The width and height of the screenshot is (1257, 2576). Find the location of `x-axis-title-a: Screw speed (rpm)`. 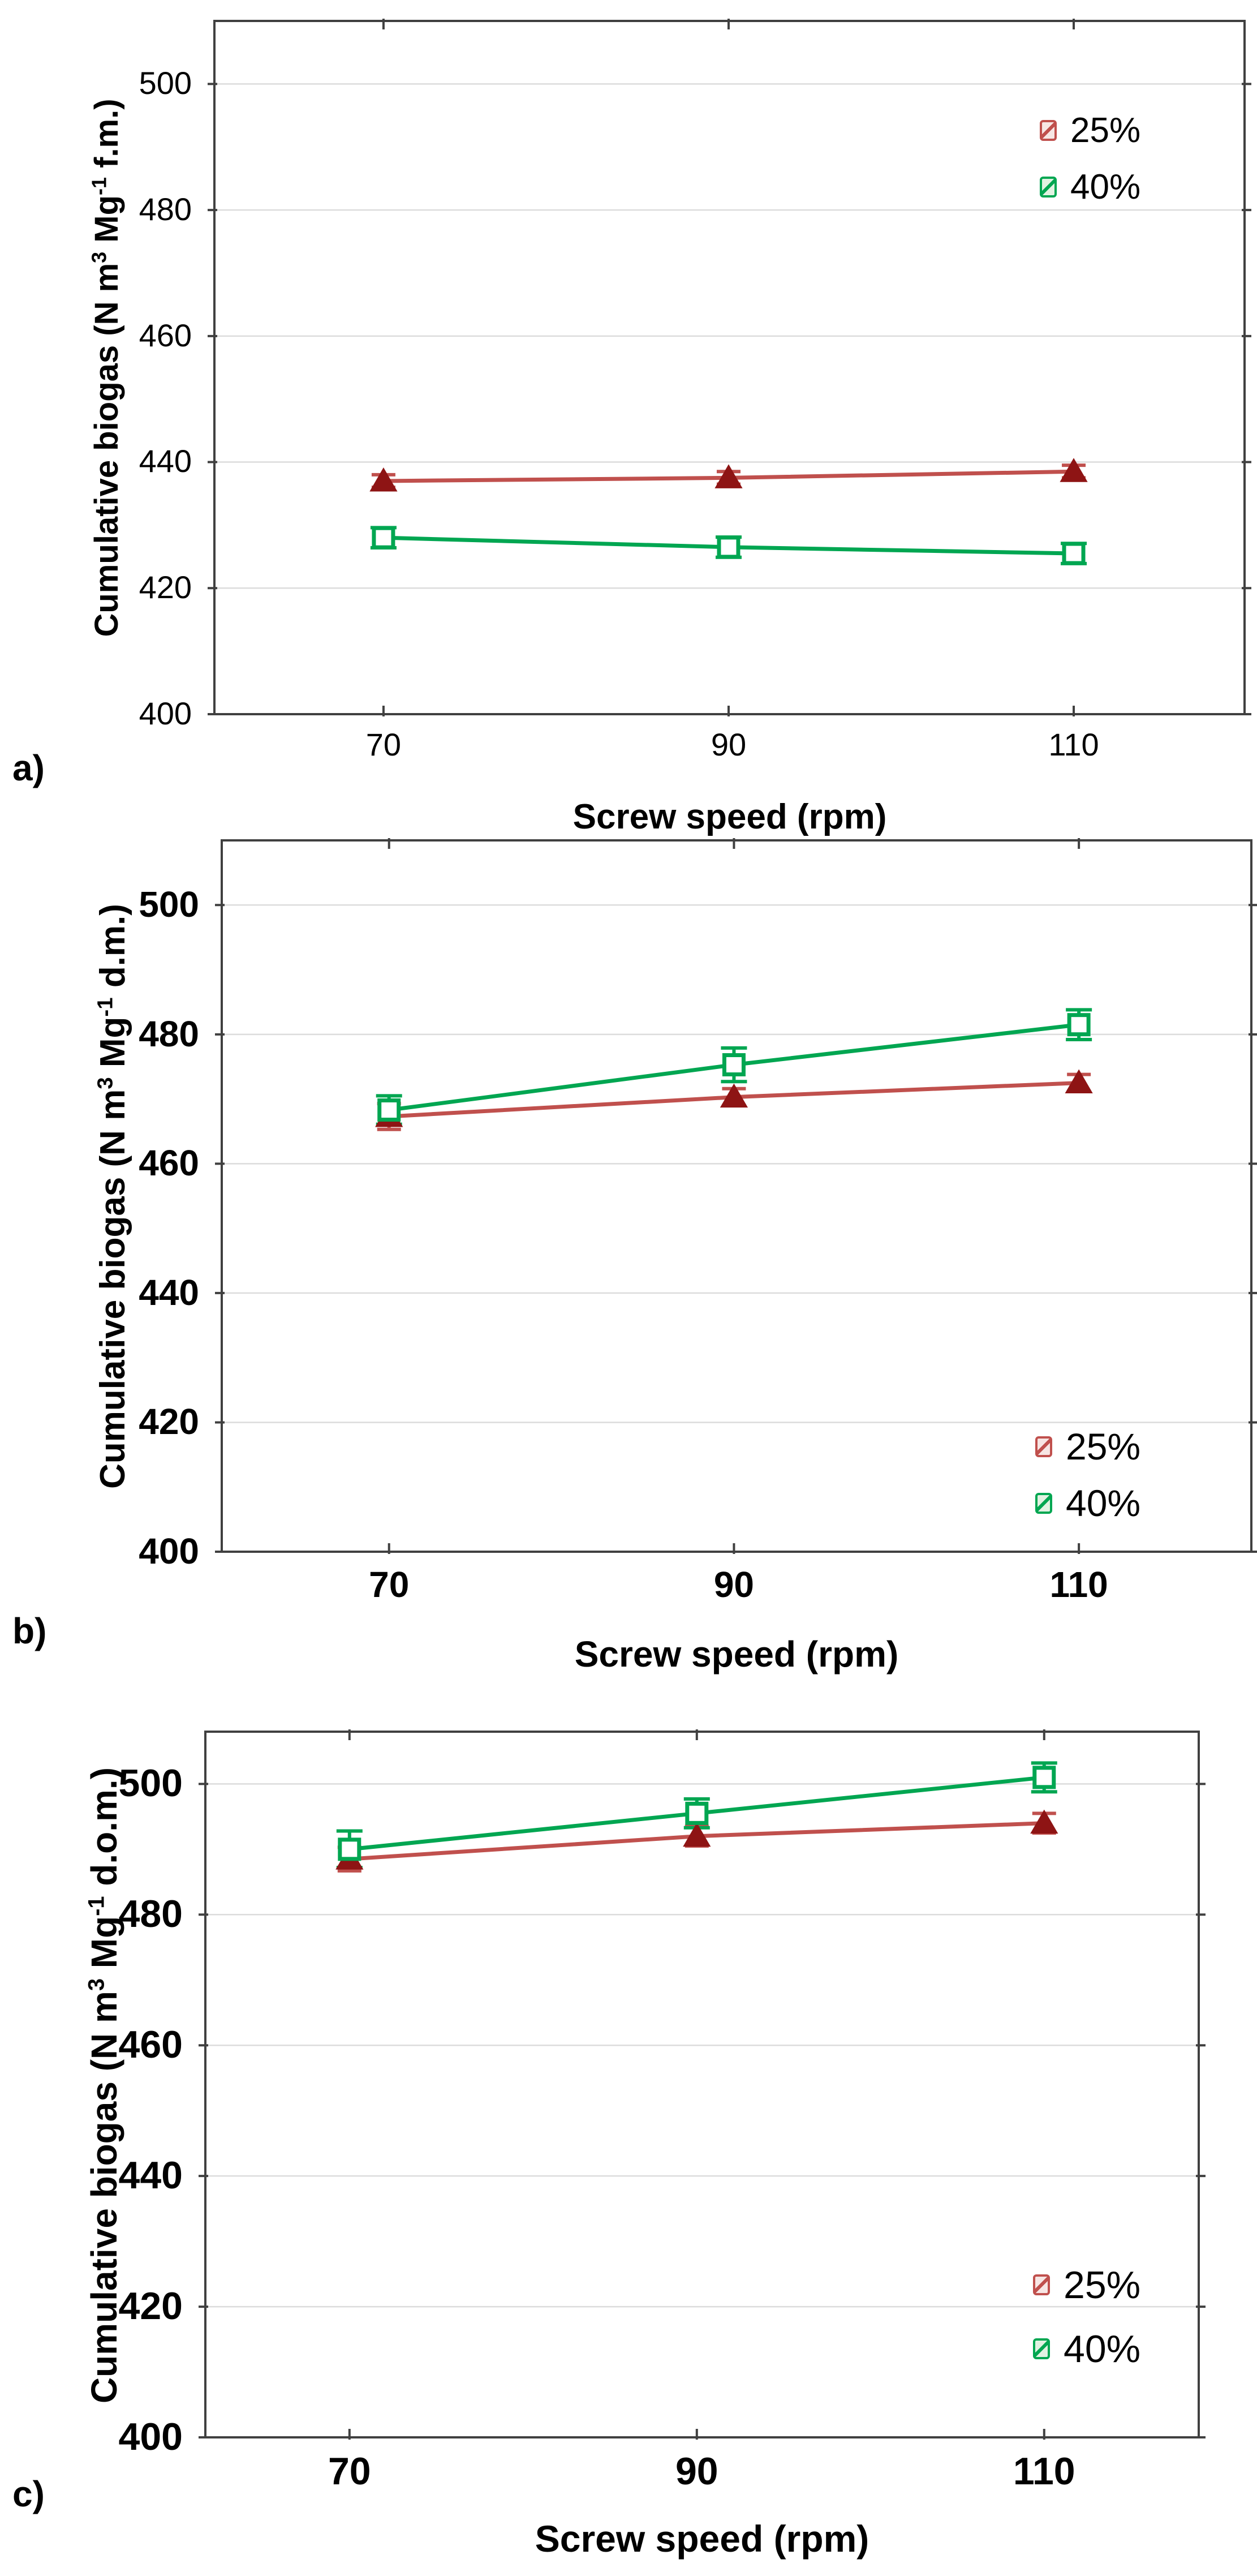

x-axis-title-a: Screw speed (rpm) is located at coordinates (730, 816).